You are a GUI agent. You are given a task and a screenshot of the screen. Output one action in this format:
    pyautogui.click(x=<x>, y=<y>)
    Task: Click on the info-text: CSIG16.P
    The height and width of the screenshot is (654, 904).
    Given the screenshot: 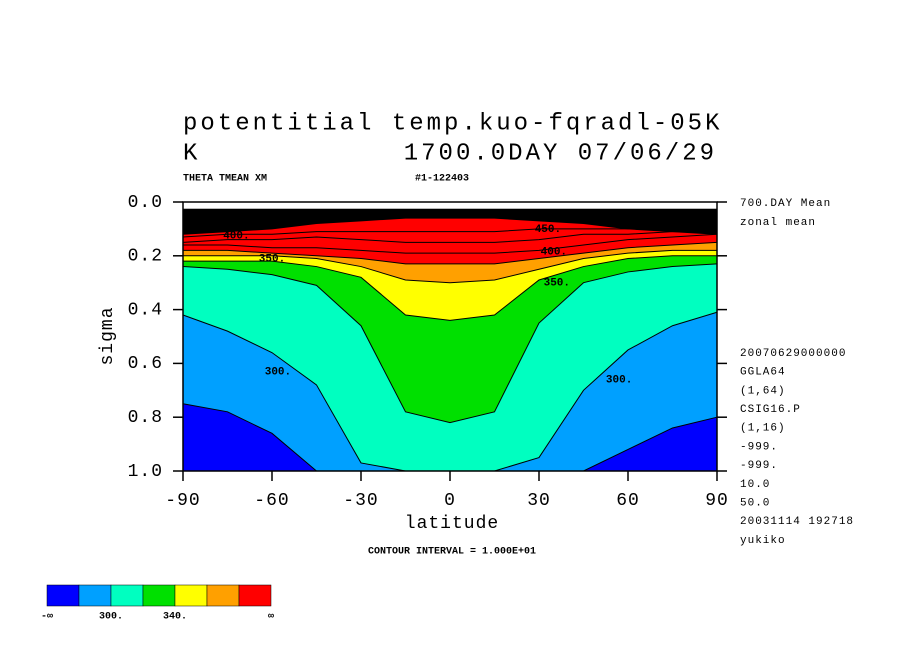 What is the action you would take?
    pyautogui.click(x=770, y=410)
    